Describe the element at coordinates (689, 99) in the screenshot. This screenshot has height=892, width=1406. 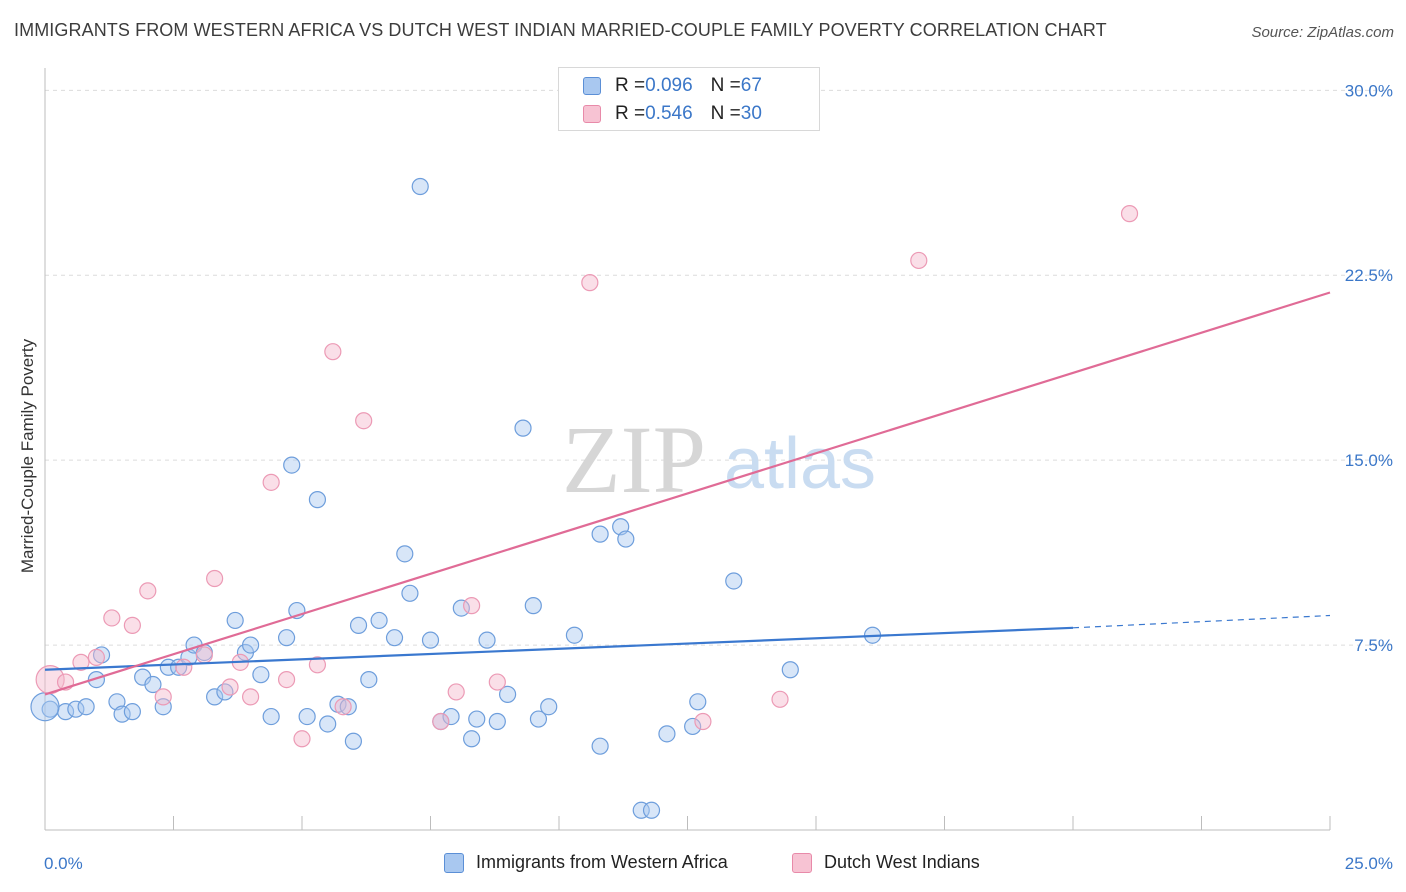
I see `correlation-legend: R = 0.096 N = 67 R = 0.546 N = 30` at that location.